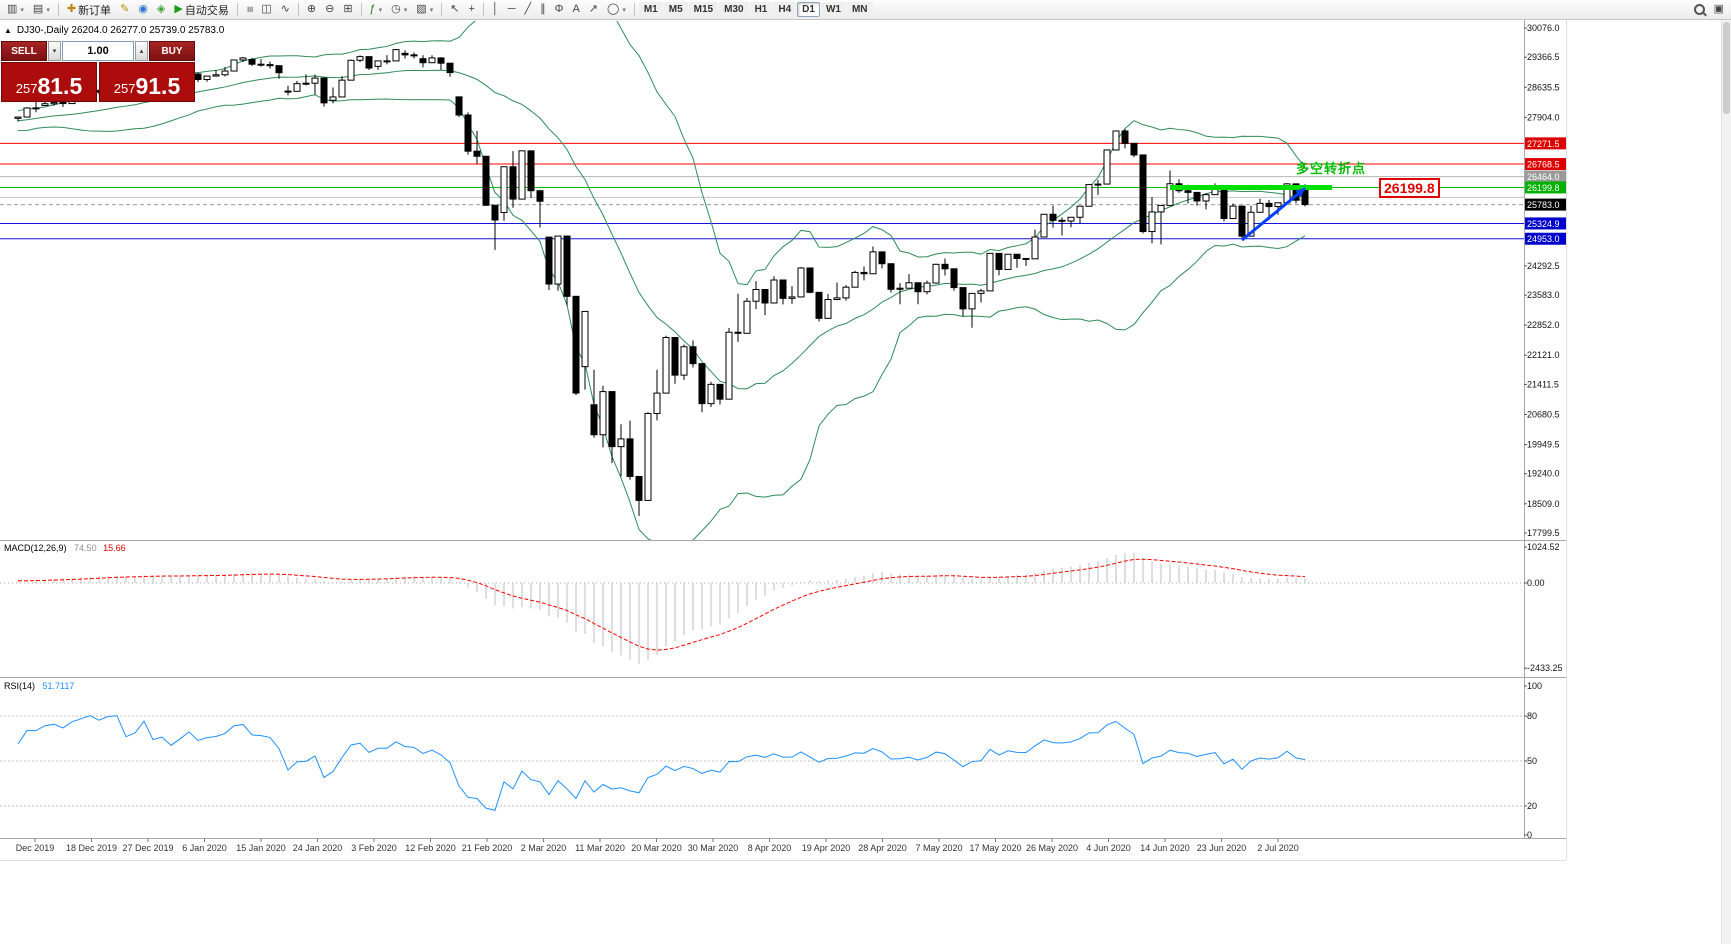 The image size is (1731, 944). I want to click on templates-button: ▧ ▾, so click(424, 10).